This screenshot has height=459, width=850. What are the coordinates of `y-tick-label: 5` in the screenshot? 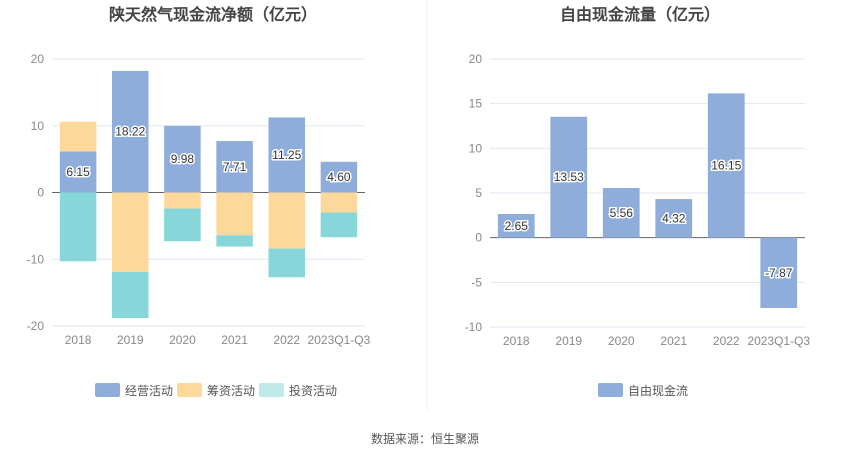 It's located at (478, 193).